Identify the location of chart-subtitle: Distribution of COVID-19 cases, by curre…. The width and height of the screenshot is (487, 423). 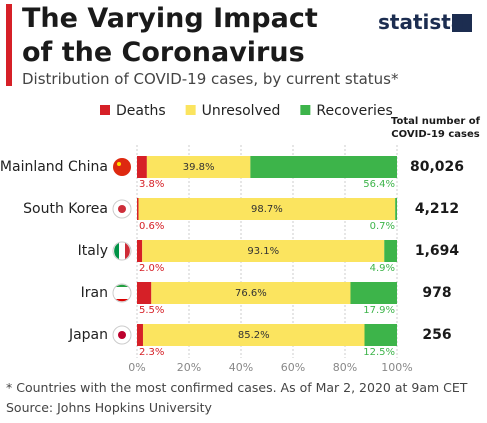
(210, 79).